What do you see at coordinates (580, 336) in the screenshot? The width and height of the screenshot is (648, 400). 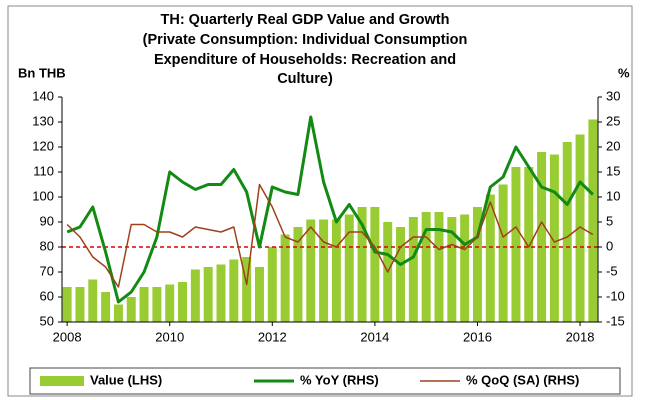 I see `x-tick-label: 2018` at bounding box center [580, 336].